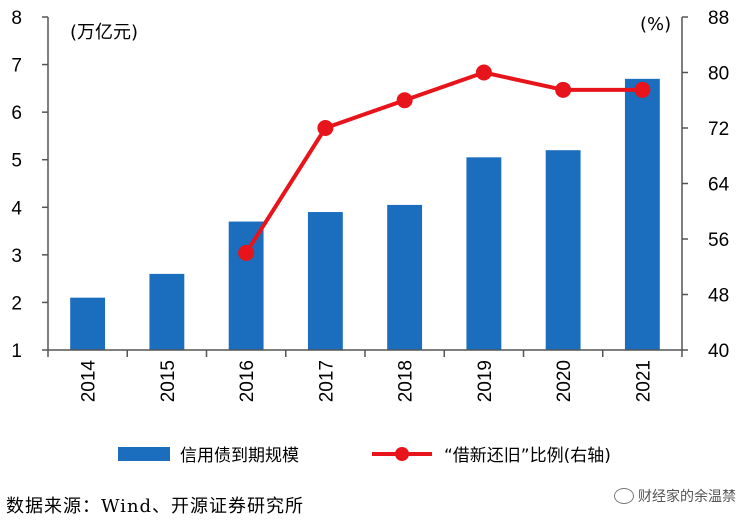 The image size is (752, 527). Describe the element at coordinates (402, 454) in the screenshot. I see `legend-marker` at that location.